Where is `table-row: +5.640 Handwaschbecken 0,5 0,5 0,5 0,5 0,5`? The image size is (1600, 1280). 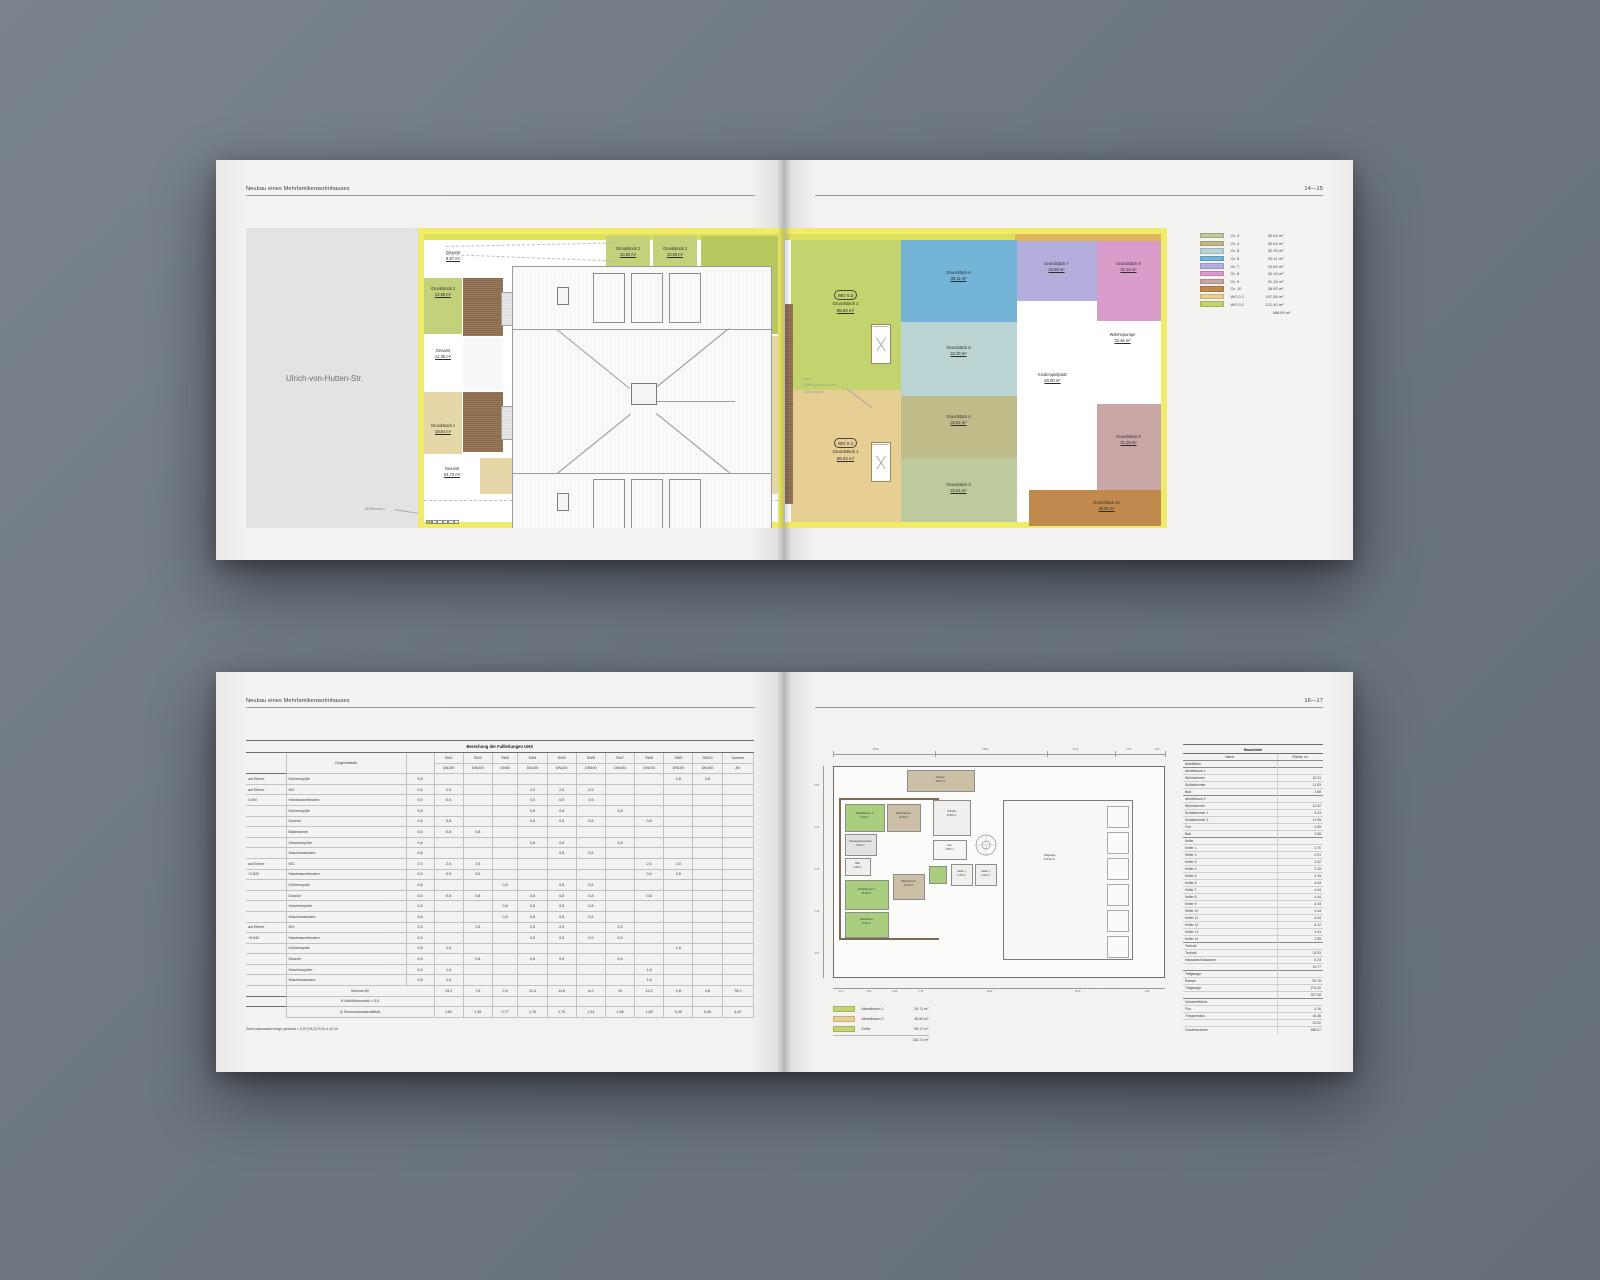
table-row: +5.640 Handwaschbecken 0,5 0,5 0,5 0,5 0,5 is located at coordinates (500, 938).